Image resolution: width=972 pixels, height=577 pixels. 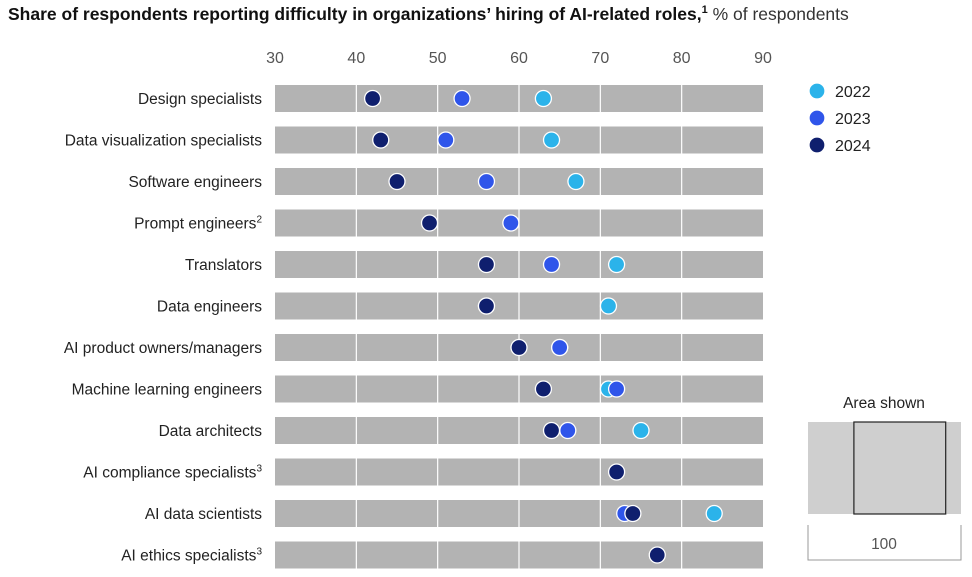 I want to click on category-label-text: Data architects, so click(x=211, y=431).